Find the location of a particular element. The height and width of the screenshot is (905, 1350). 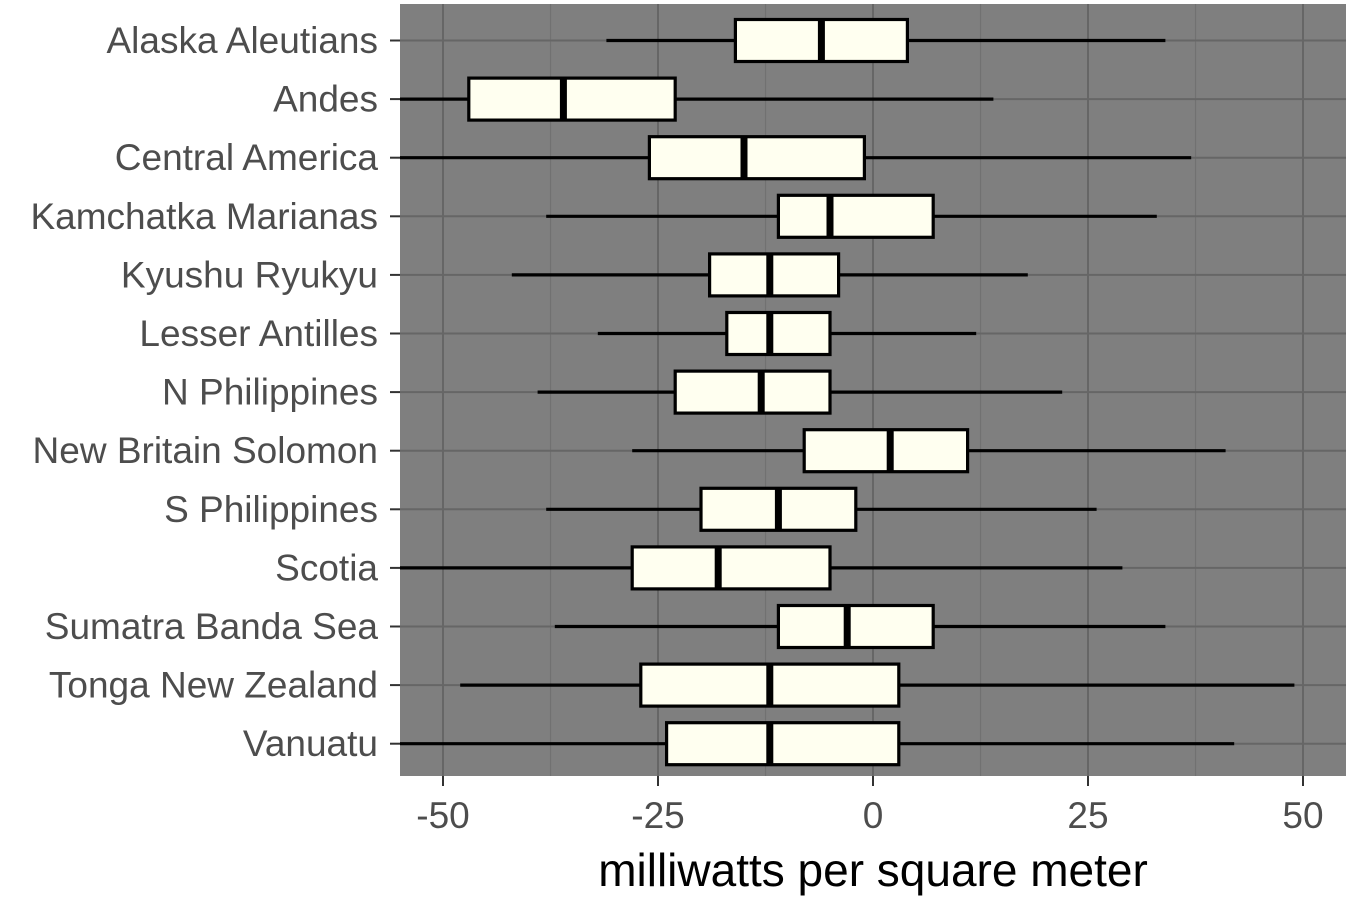

x-axis: -50 -25 0 25 50 is located at coordinates (870, 806).